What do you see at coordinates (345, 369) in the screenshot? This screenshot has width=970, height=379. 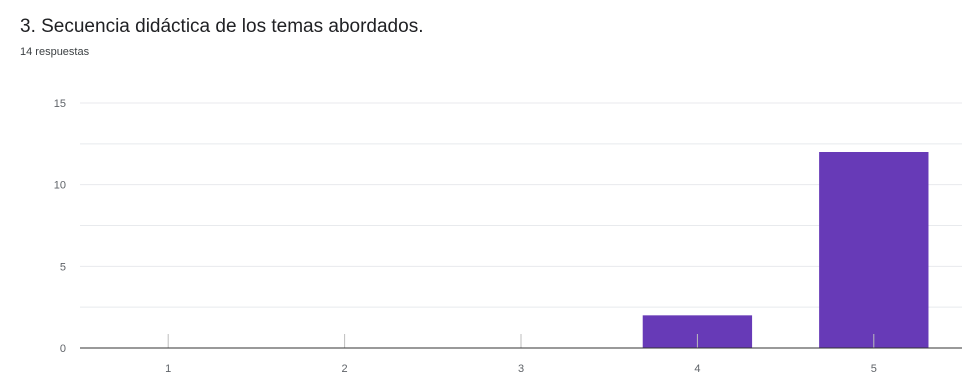 I see `x-tick-label: 2` at bounding box center [345, 369].